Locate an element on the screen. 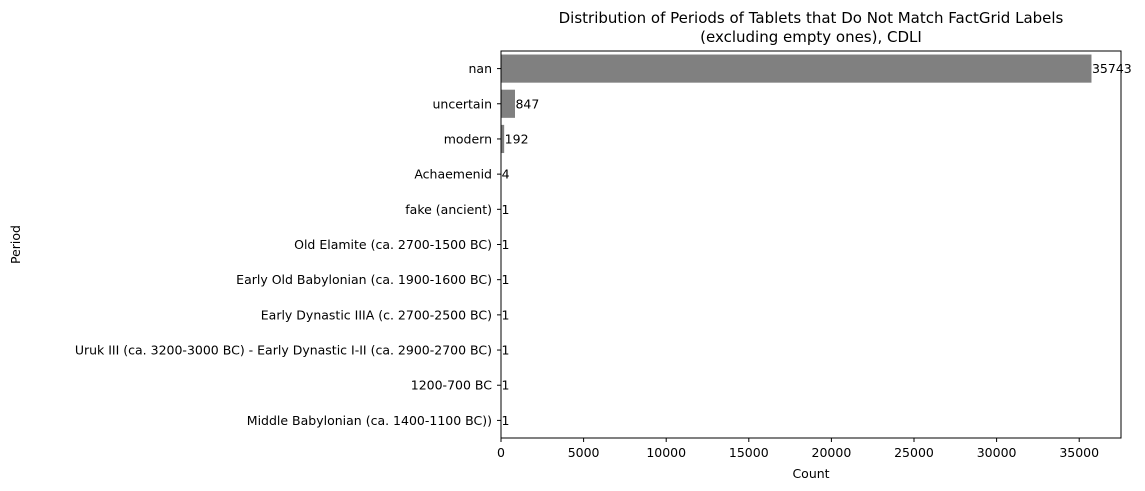 This screenshot has width=1145, height=491. y-tick-label: fake (ancient) is located at coordinates (448, 209).